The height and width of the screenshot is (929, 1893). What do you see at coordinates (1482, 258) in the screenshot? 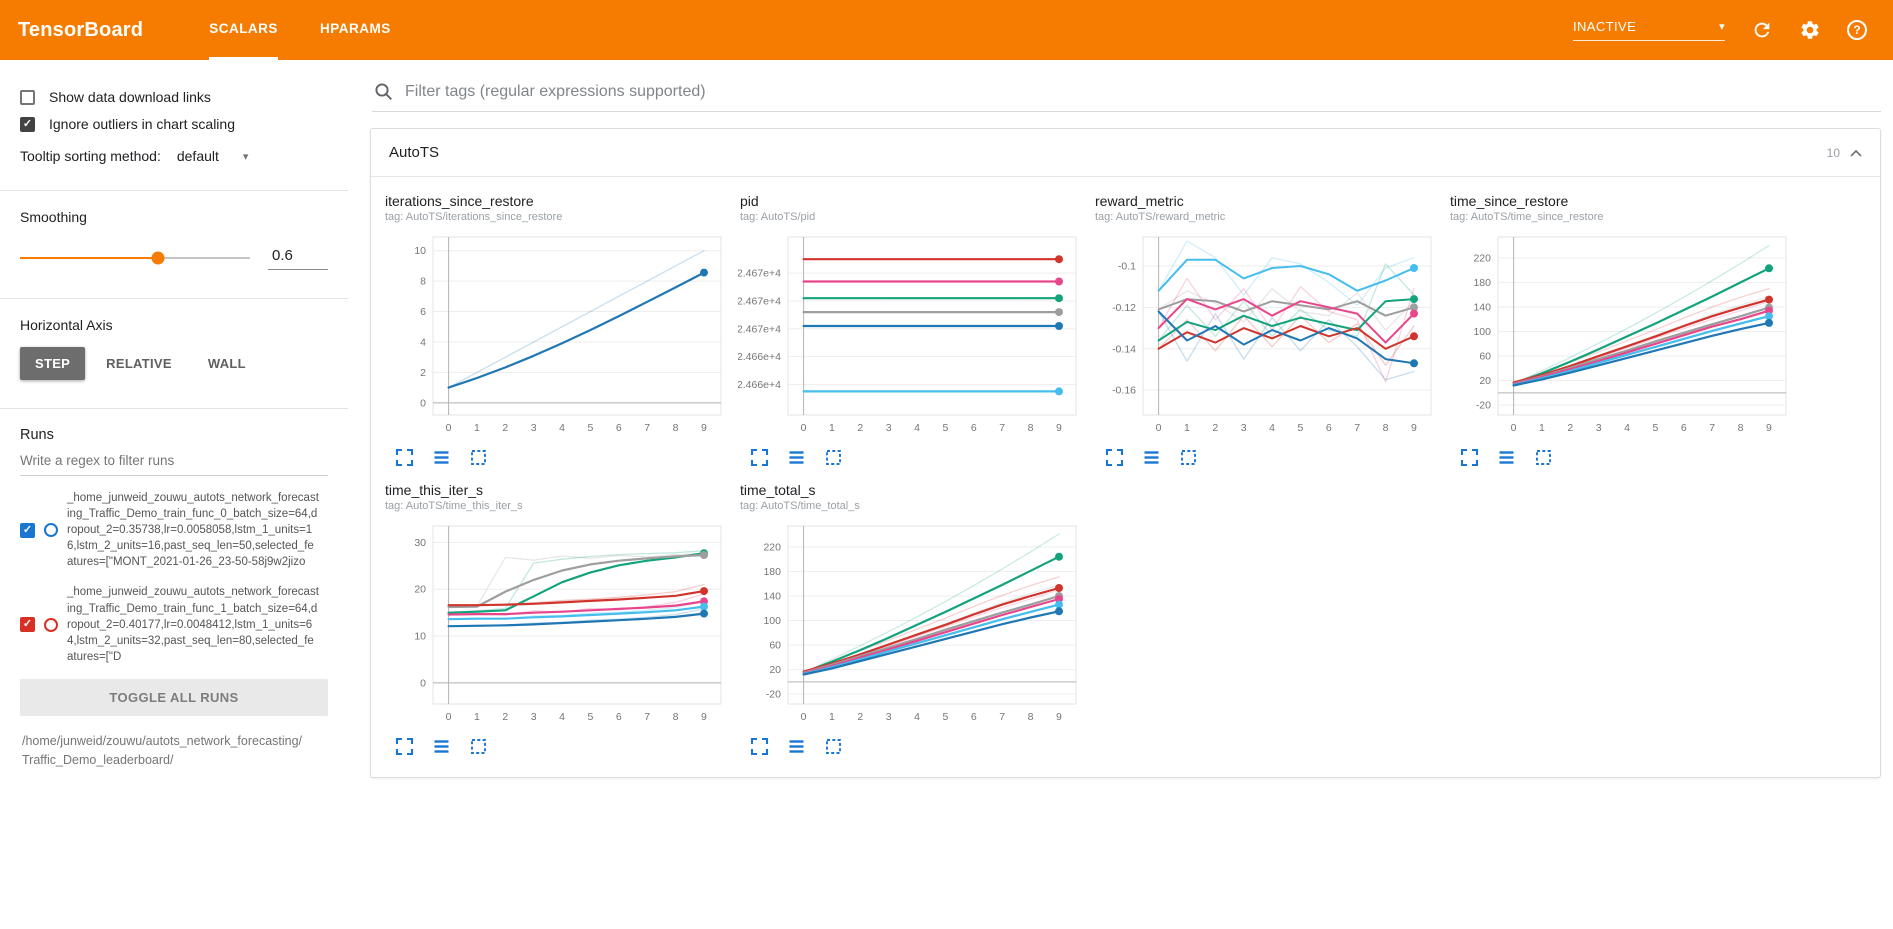
I see `svg-text: 220` at bounding box center [1482, 258].